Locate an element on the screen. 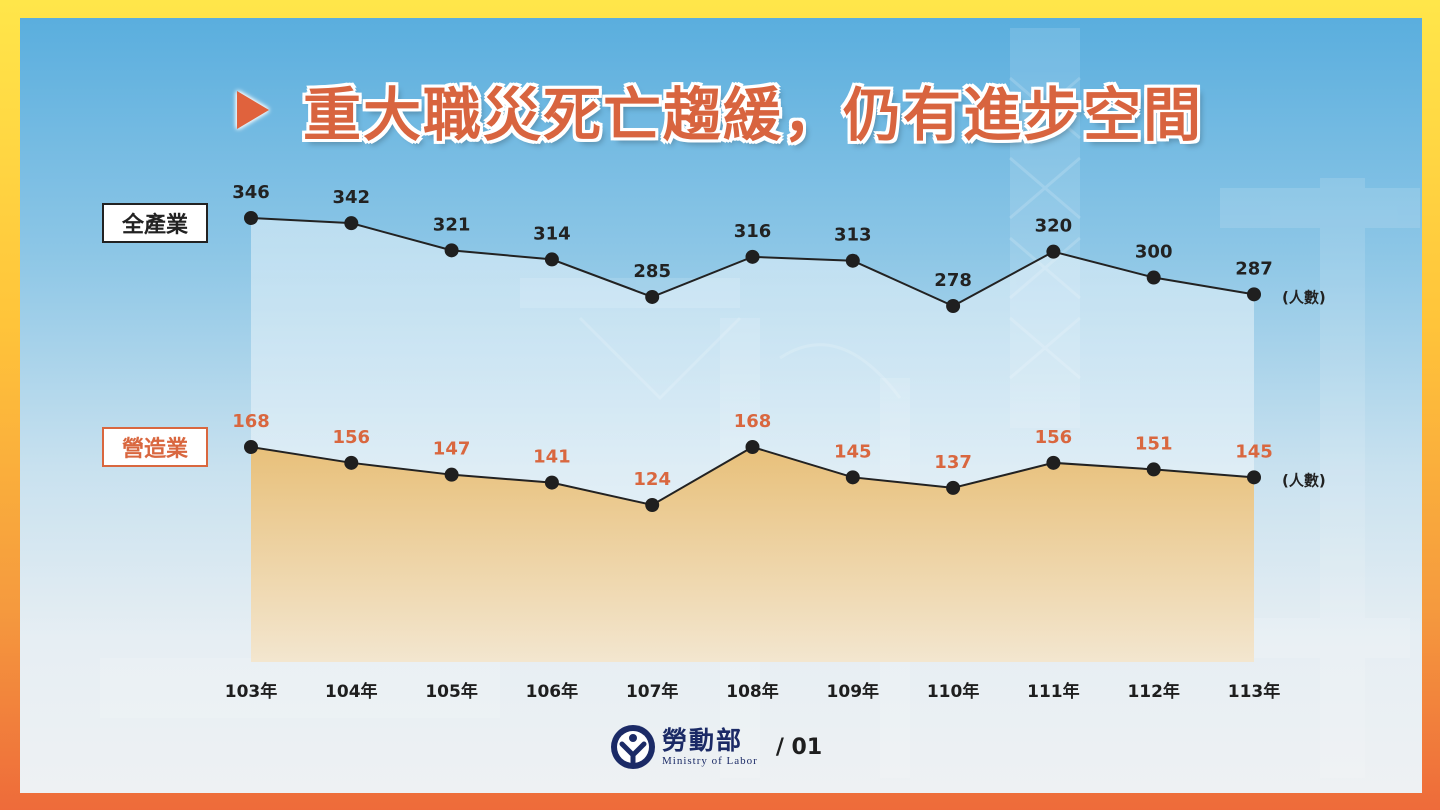  data-label-all: 285 is located at coordinates (652, 271).